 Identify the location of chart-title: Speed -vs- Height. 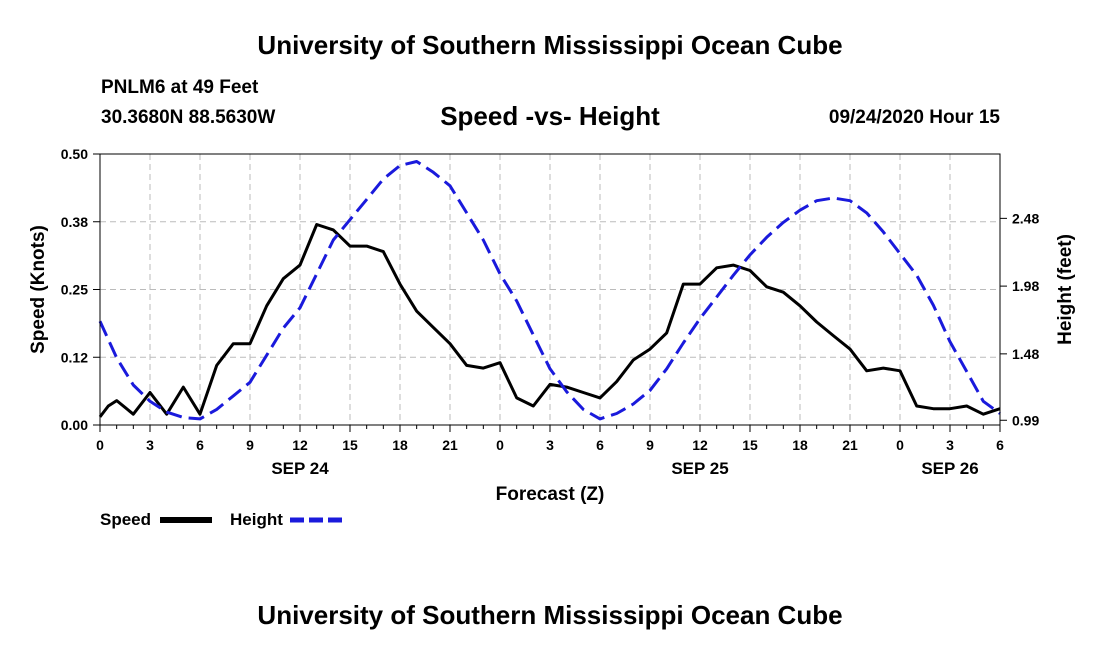
(550, 116).